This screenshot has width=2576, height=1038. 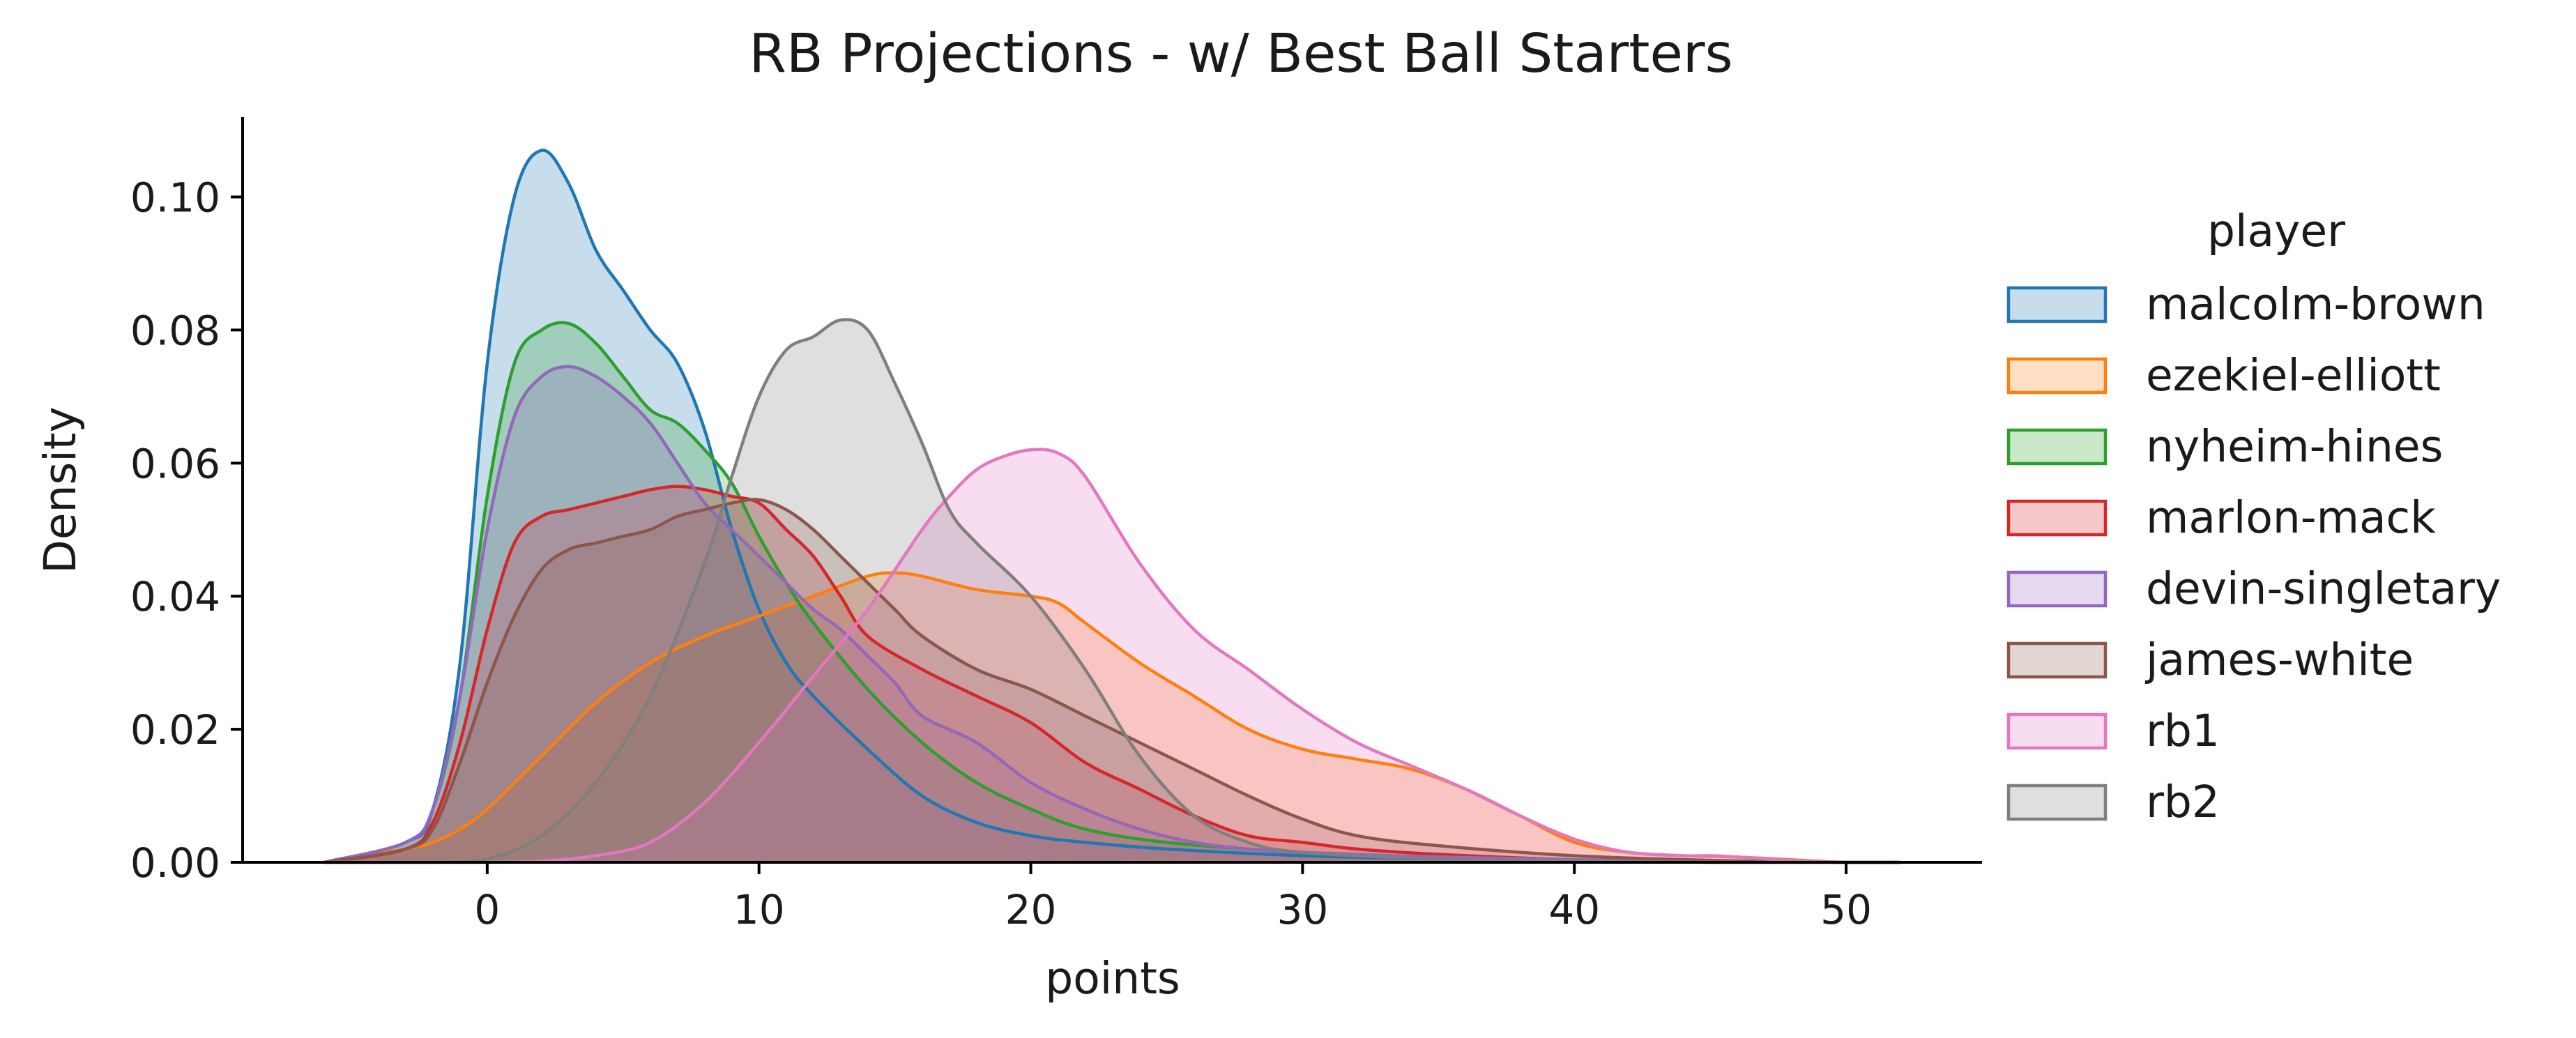 I want to click on legend-item-malcolm-brown: malcolm-brown, so click(x=2245, y=305).